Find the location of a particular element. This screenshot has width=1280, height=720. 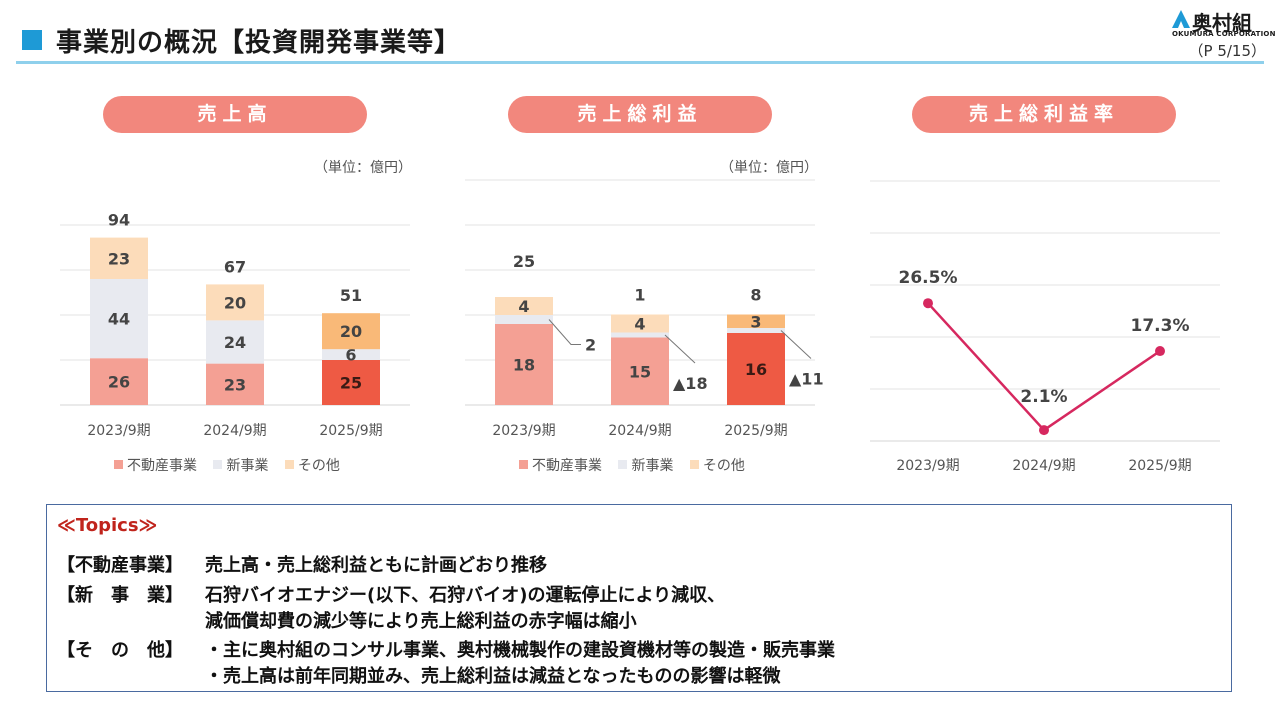

bar-data-label: 18 is located at coordinates (524, 365).